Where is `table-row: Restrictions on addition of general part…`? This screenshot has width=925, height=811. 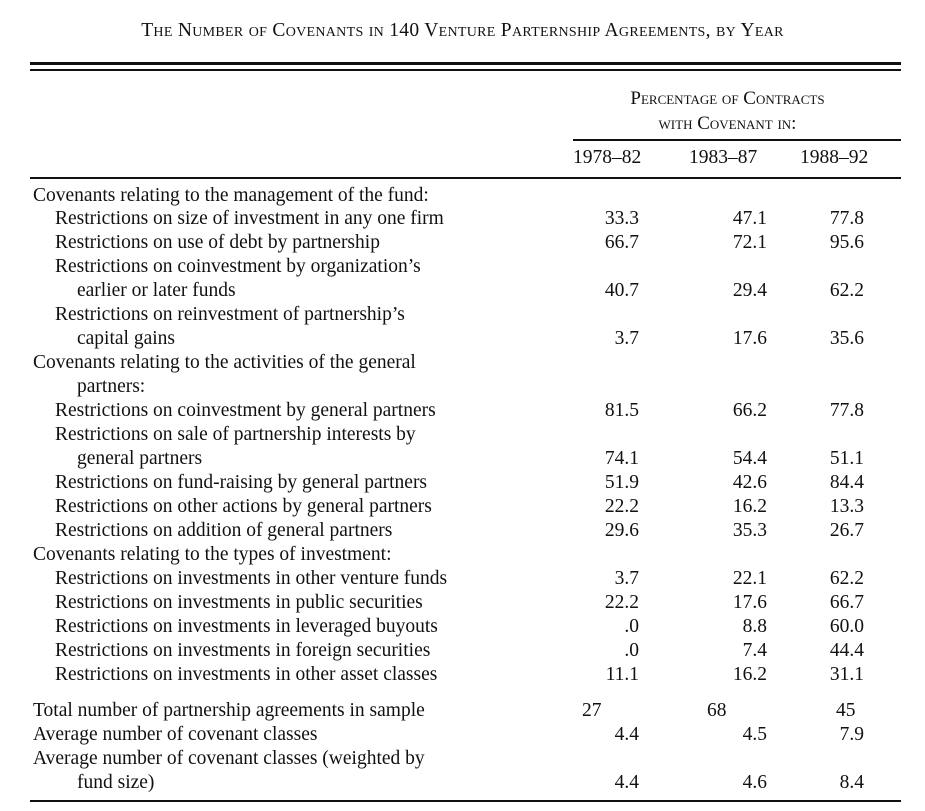 table-row: Restrictions on addition of general part… is located at coordinates (462, 531).